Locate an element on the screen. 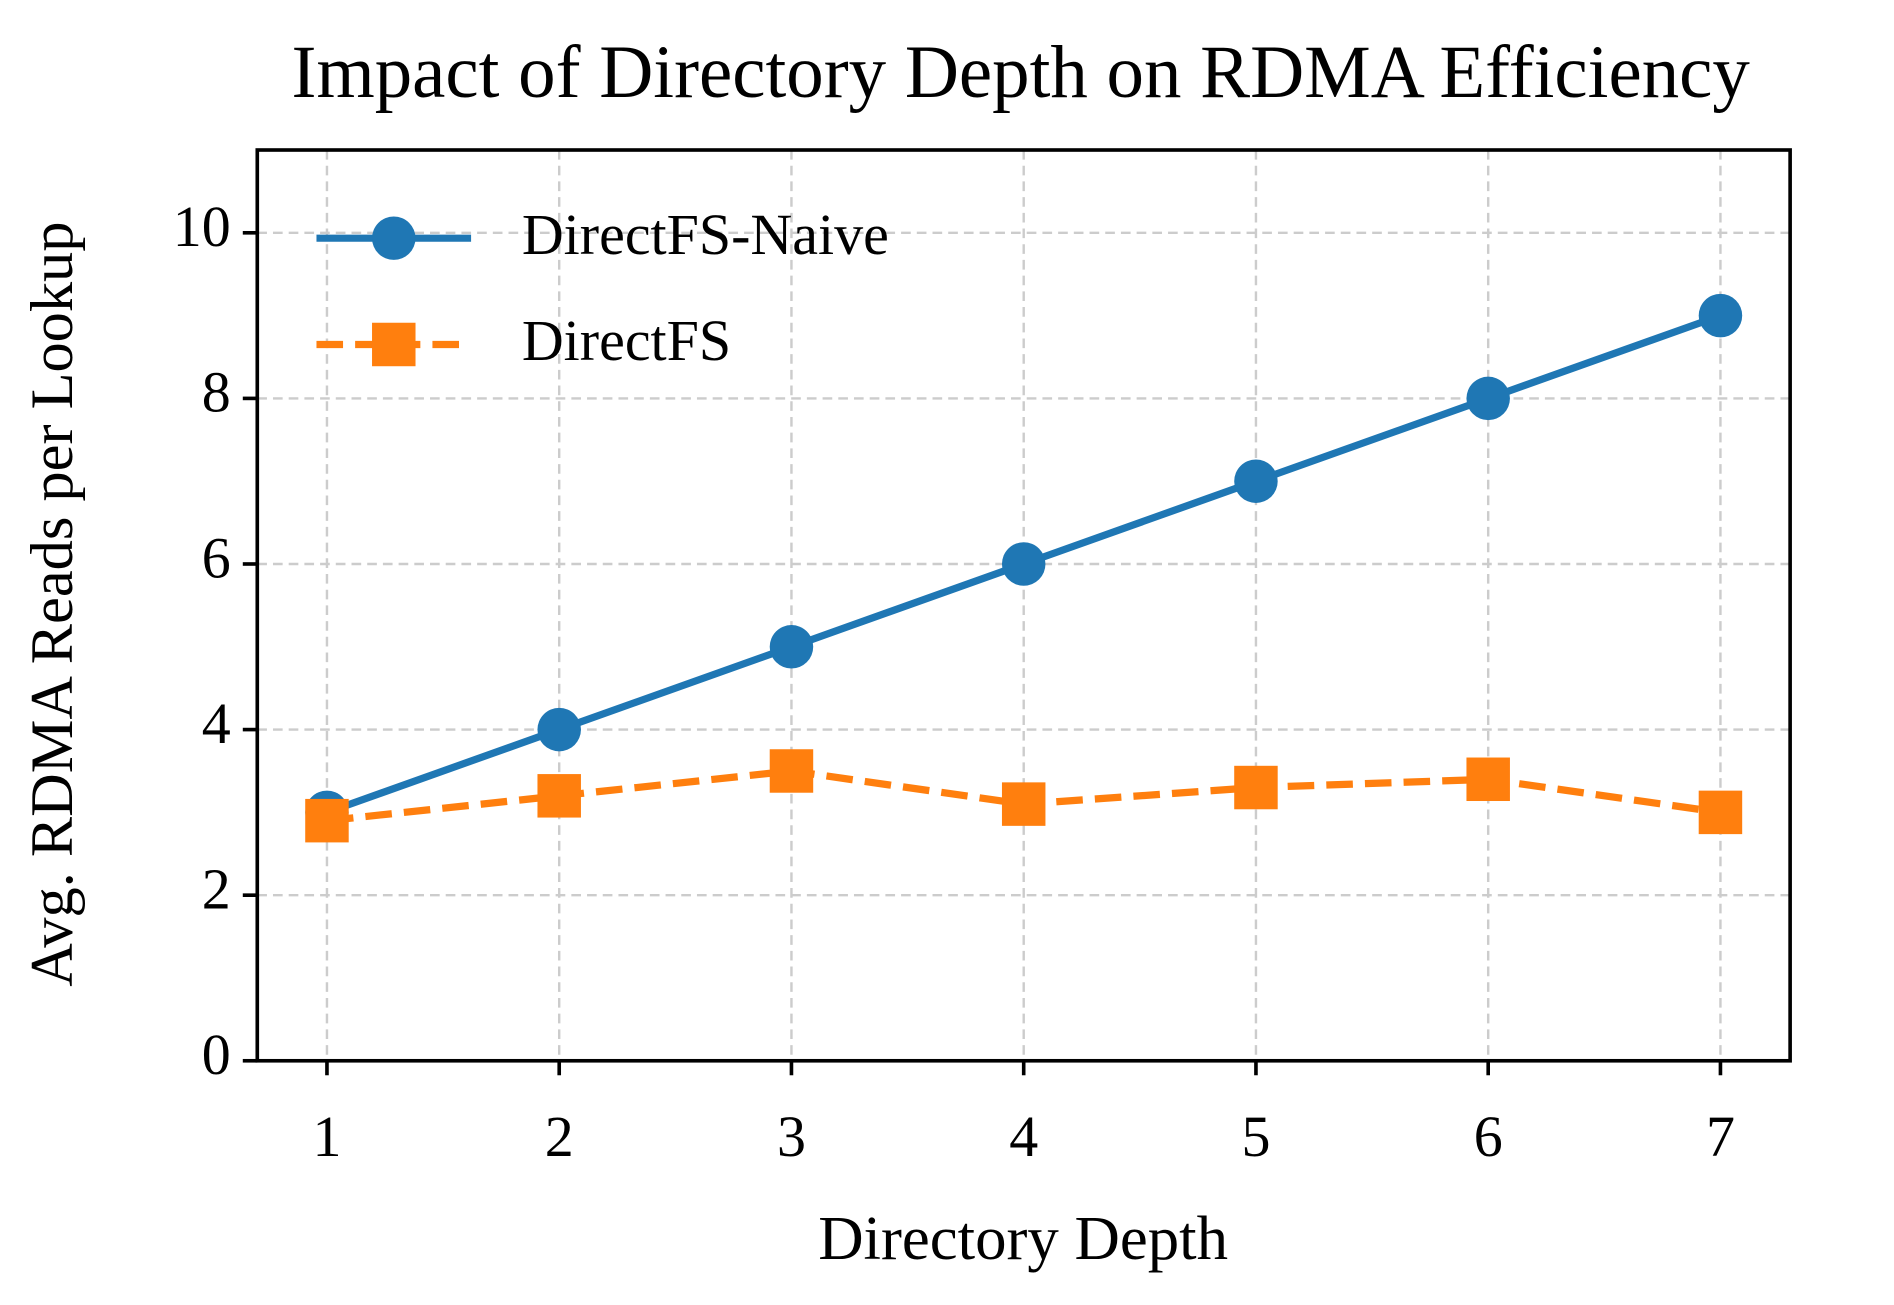 The image size is (1894, 1305). x-tick-label: 1 is located at coordinates (326, 1136).